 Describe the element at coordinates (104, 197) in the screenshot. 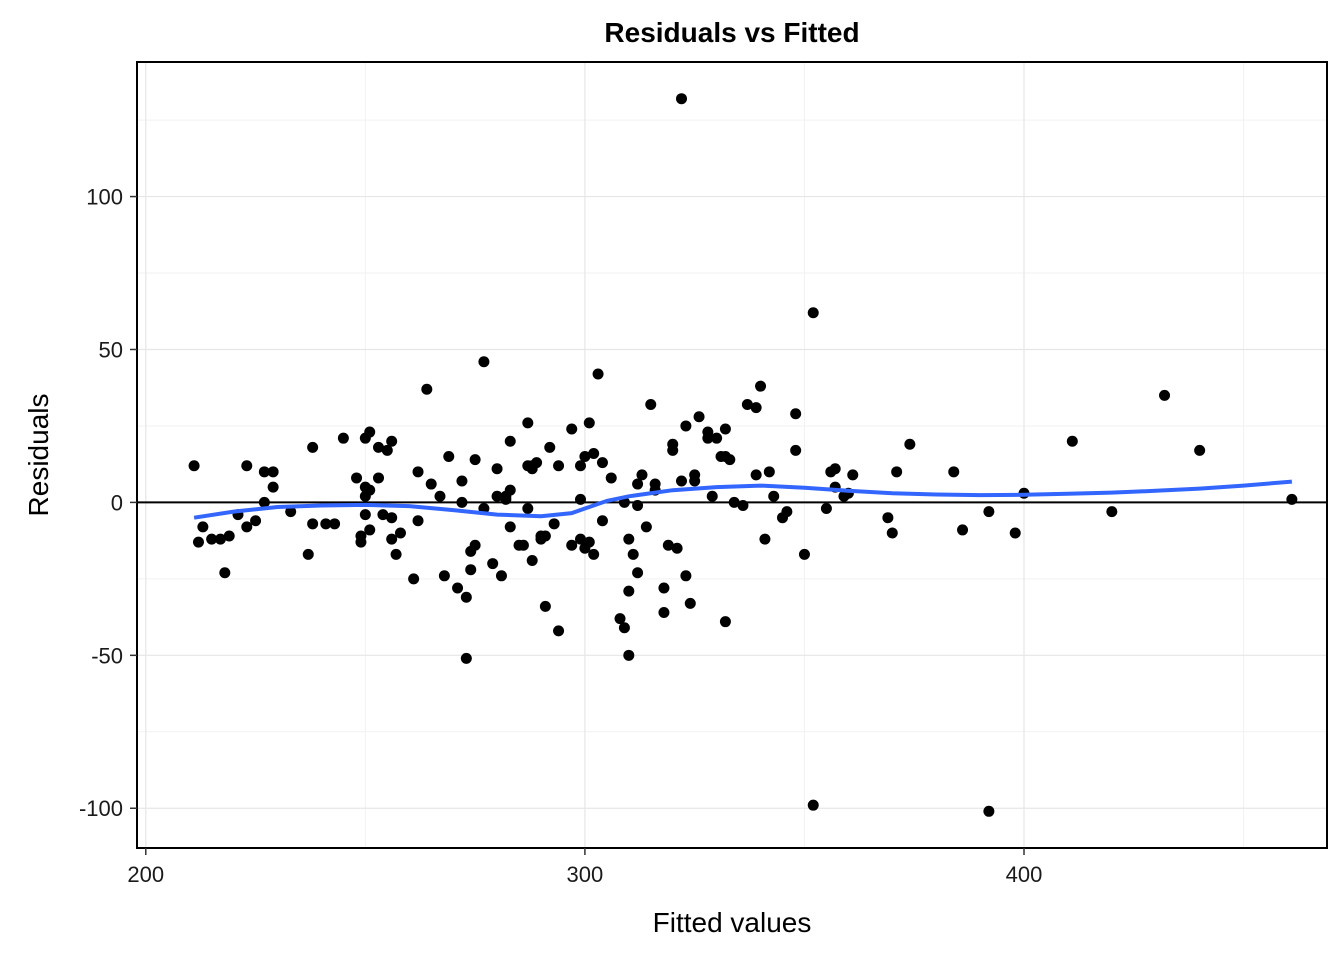

I see `y-tick-label: 100` at that location.